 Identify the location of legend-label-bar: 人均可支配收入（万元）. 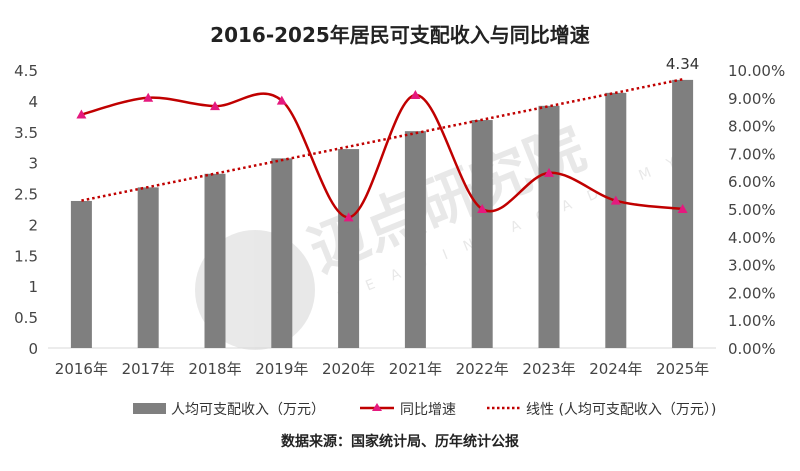
(248, 410).